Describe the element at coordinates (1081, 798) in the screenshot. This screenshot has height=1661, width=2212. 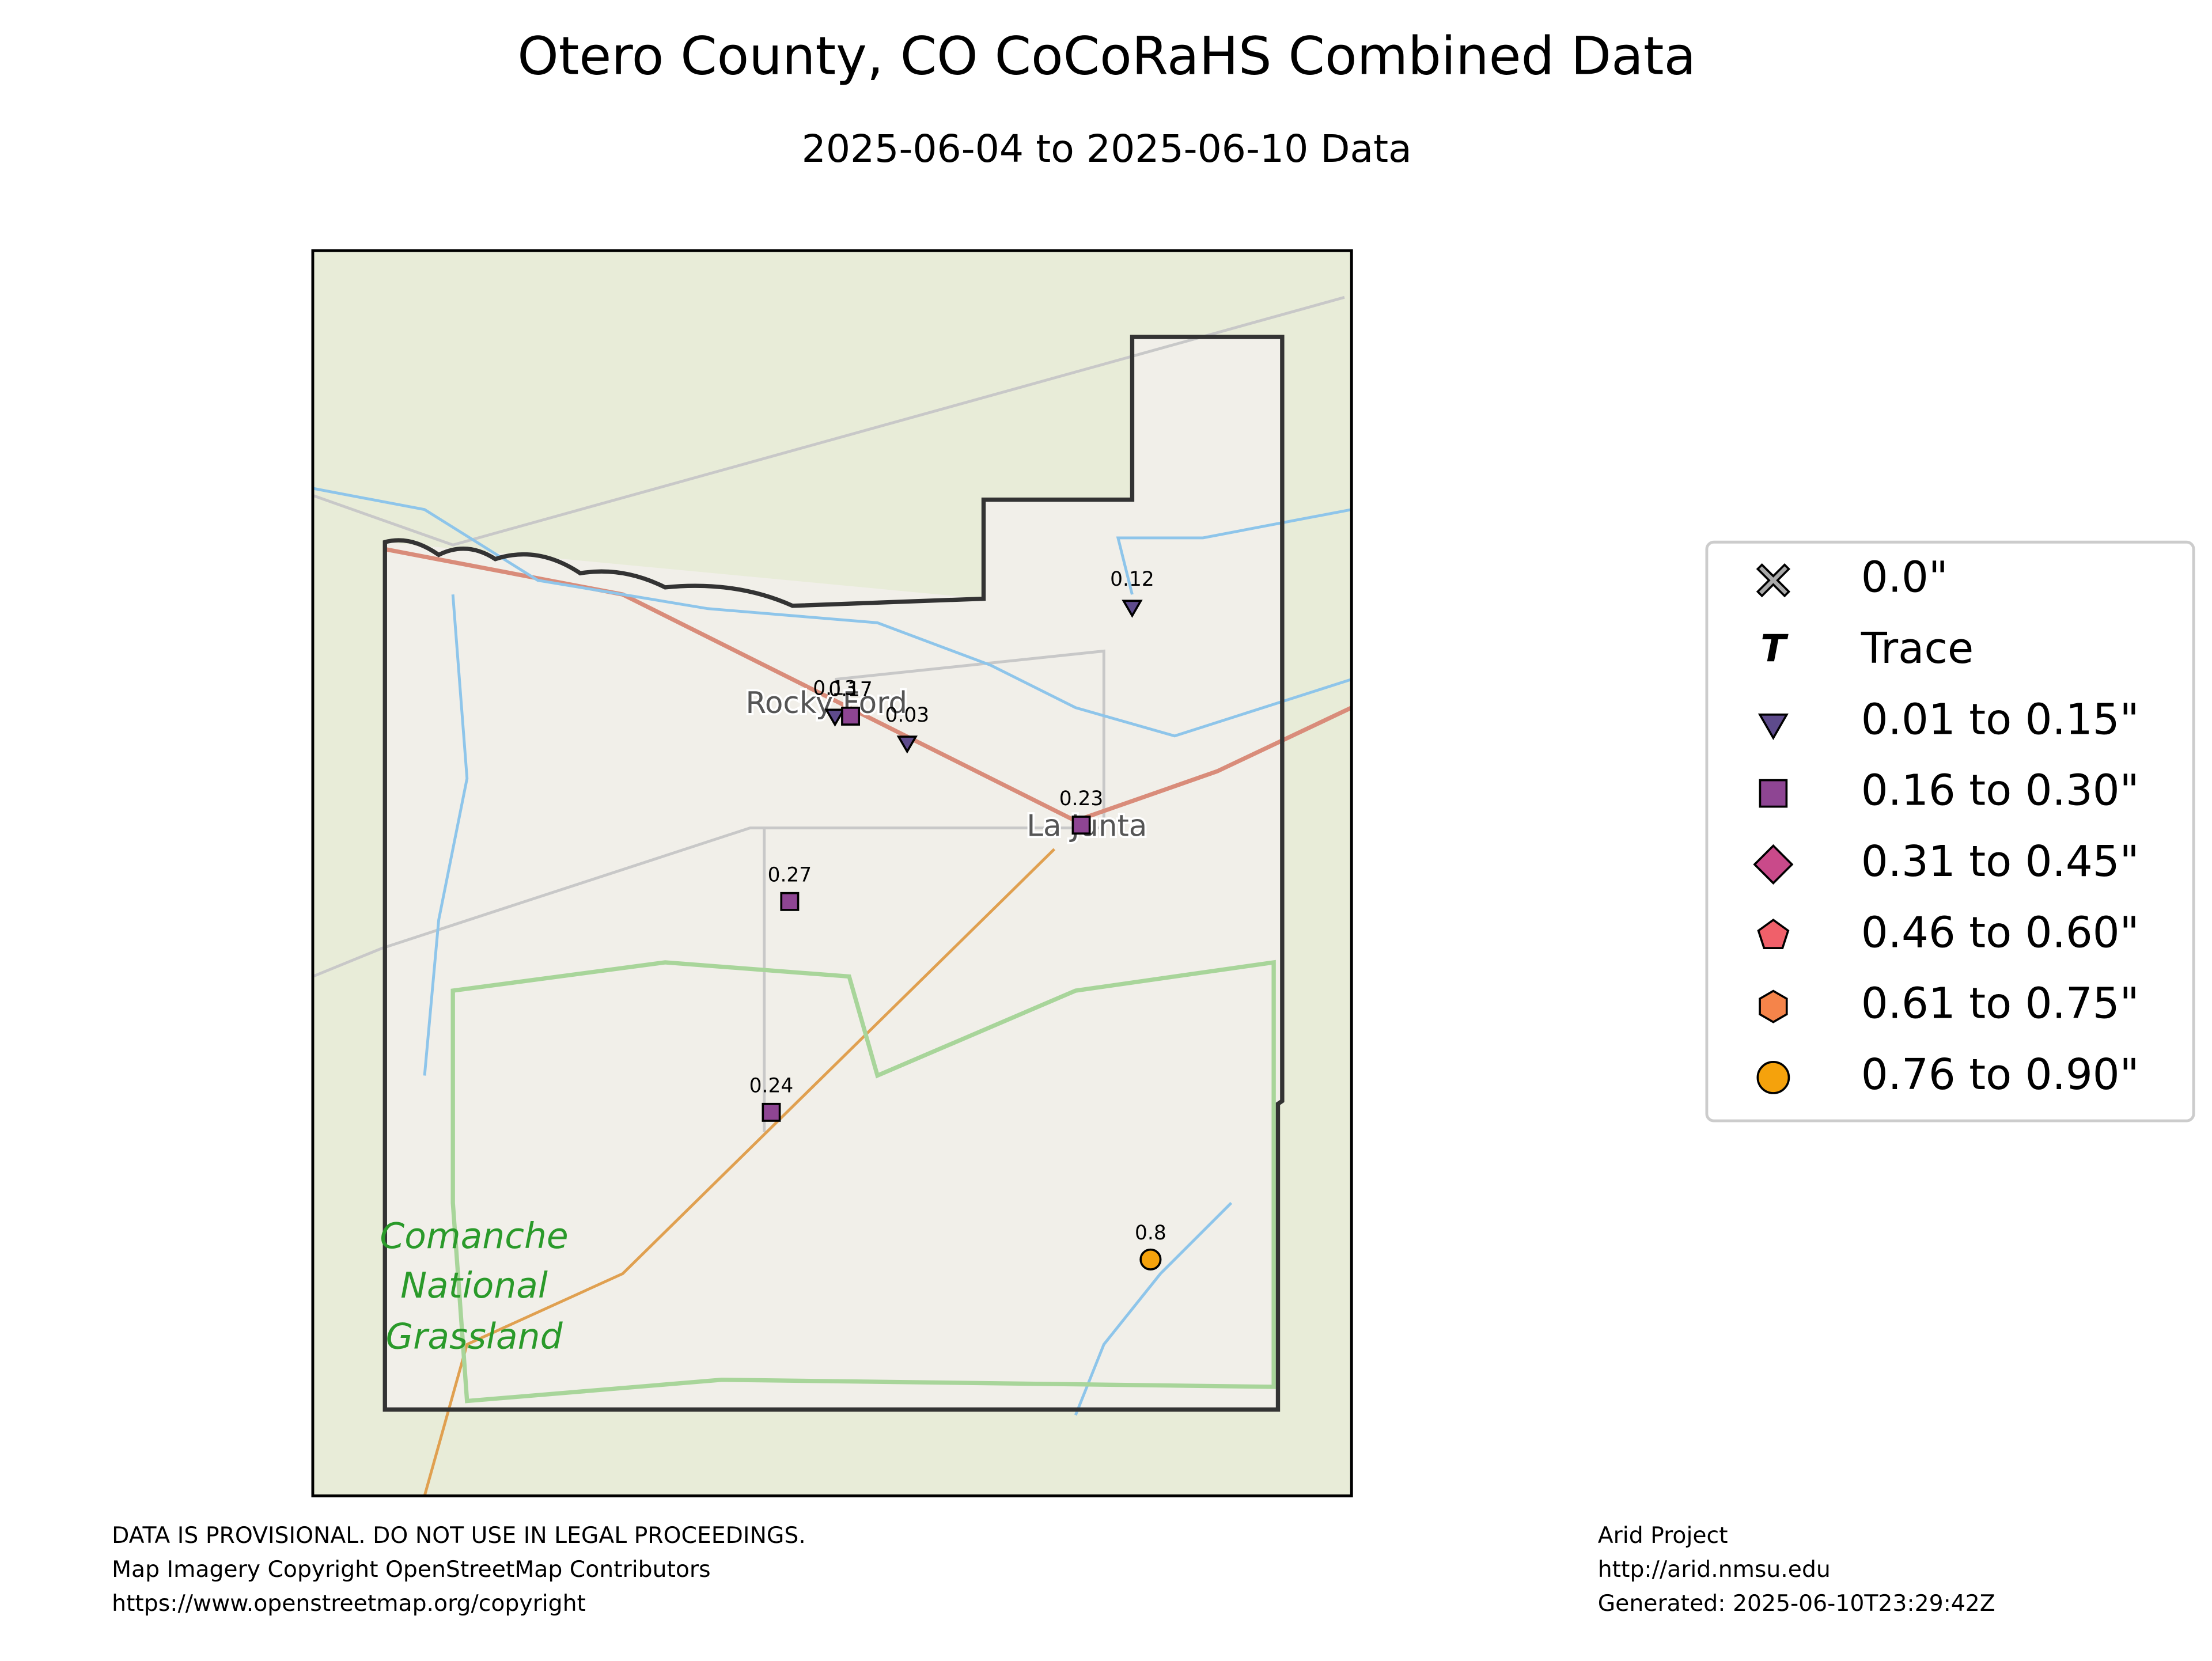
I see `station-label: 0.23` at that location.